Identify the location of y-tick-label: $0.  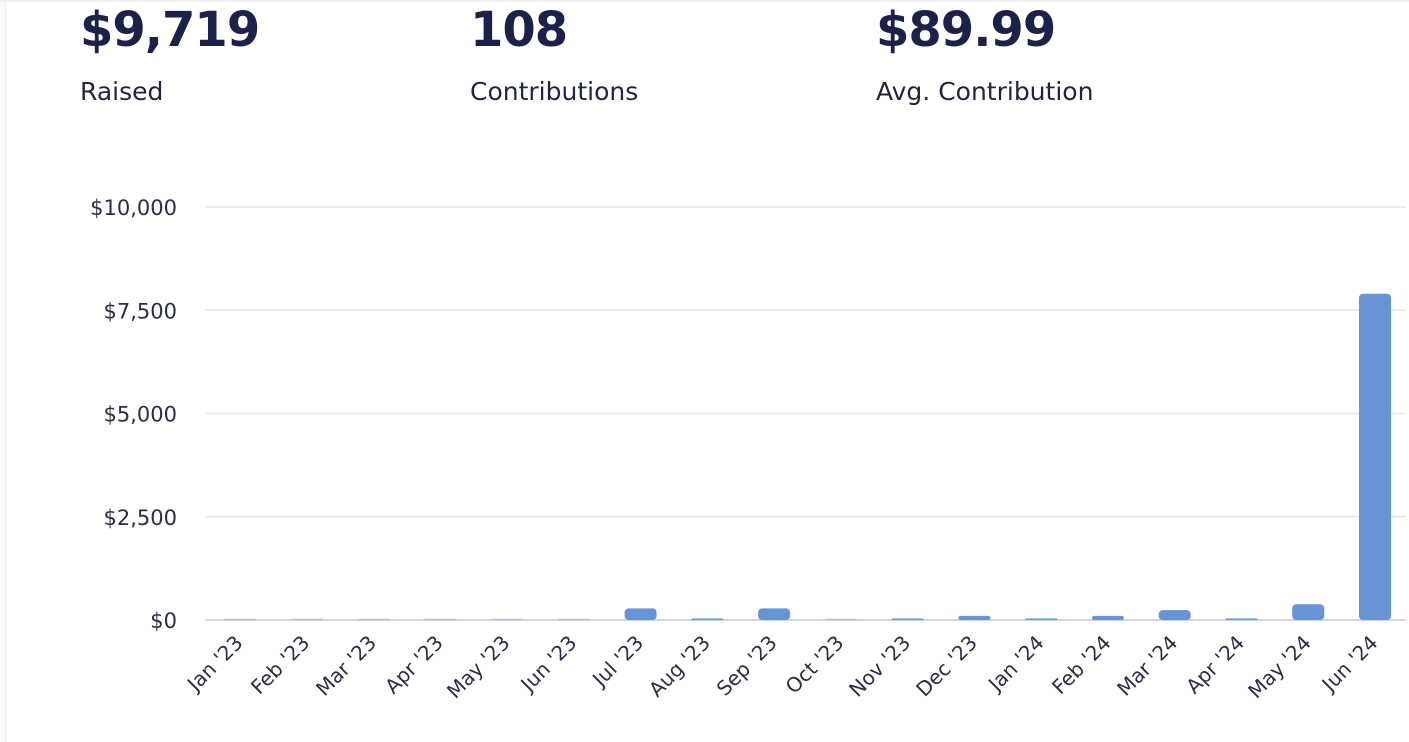
(163, 621).